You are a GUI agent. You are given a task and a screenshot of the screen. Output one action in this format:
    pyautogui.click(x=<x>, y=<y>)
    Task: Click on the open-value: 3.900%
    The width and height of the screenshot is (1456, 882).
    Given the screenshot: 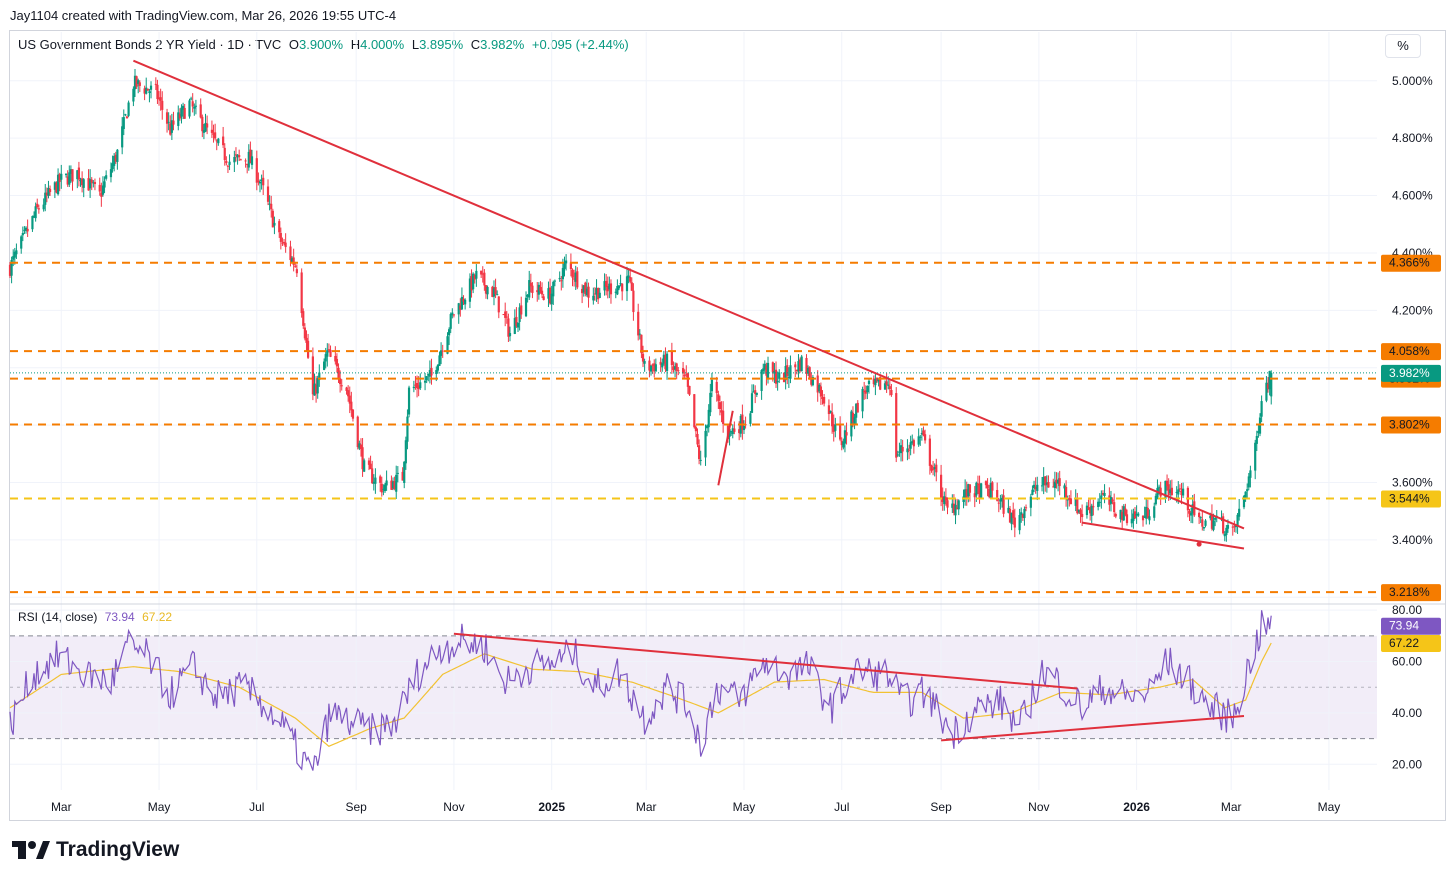 What is the action you would take?
    pyautogui.click(x=321, y=44)
    